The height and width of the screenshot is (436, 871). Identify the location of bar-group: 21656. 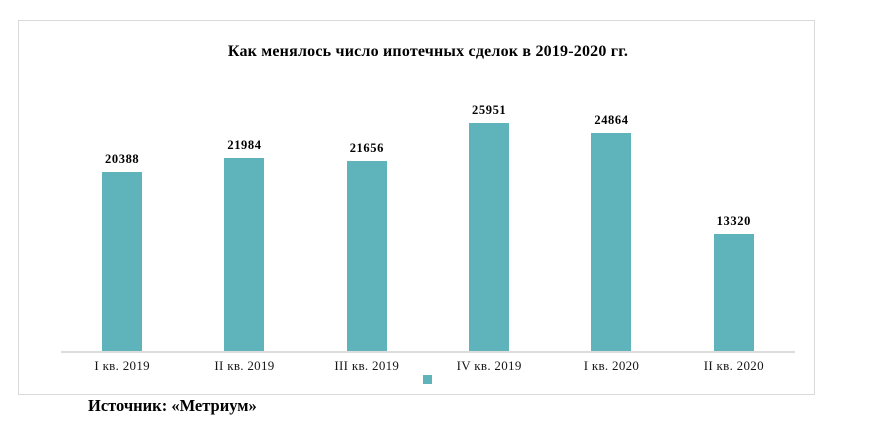
(367, 246).